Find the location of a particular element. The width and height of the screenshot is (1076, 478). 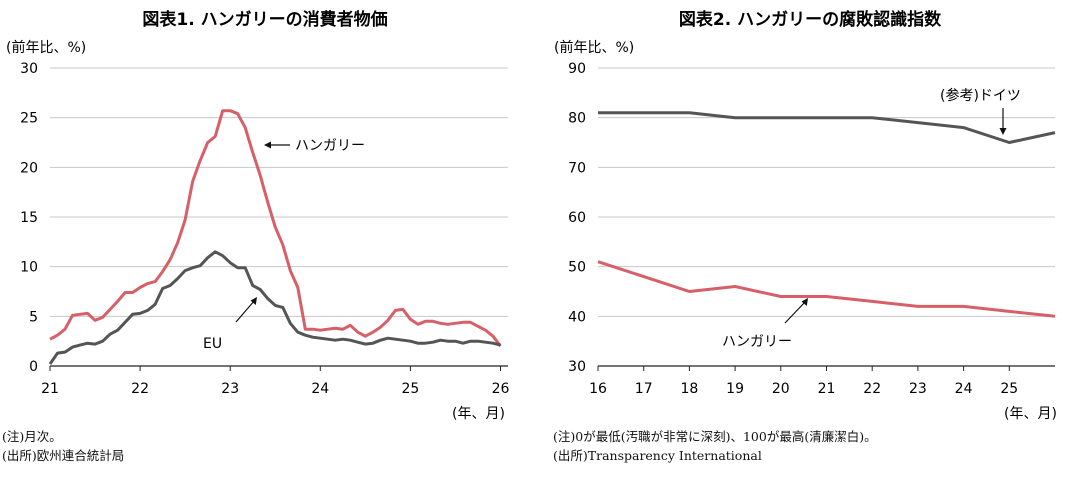

y-tick-label: 20 is located at coordinates (29, 168).